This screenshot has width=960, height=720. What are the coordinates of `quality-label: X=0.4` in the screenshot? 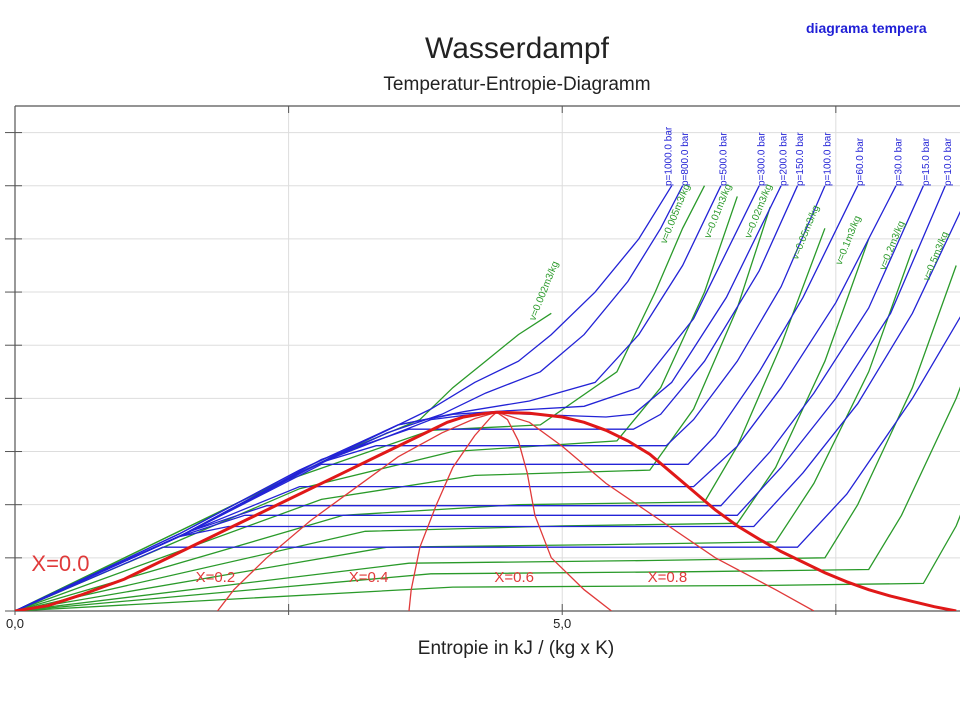 It's located at (369, 577).